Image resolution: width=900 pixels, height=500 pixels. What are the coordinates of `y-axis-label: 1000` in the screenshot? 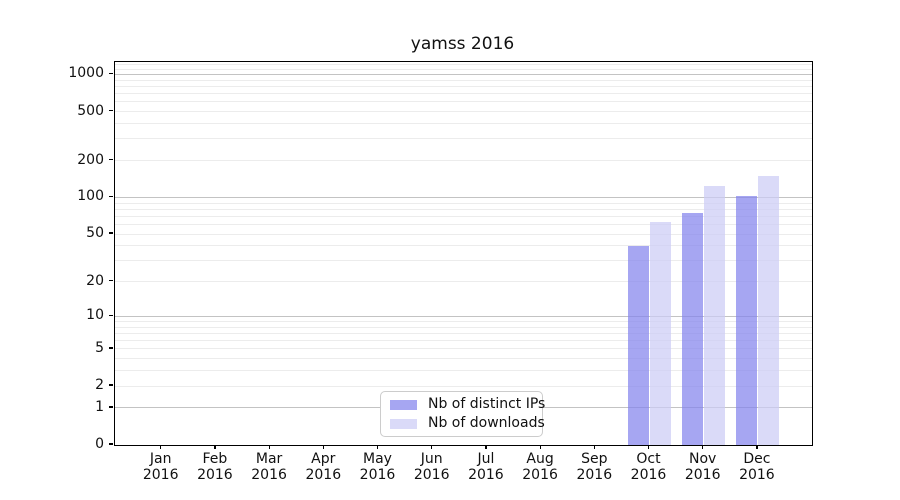 It's located at (86, 73).